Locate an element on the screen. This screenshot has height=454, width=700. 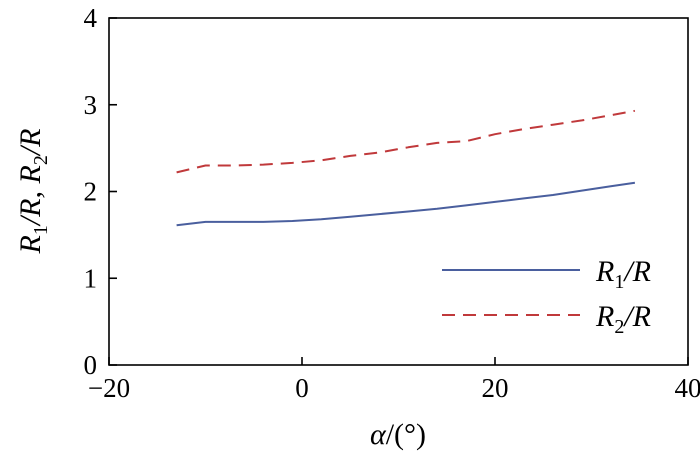
x-tick-label: 0 is located at coordinates (302, 388).